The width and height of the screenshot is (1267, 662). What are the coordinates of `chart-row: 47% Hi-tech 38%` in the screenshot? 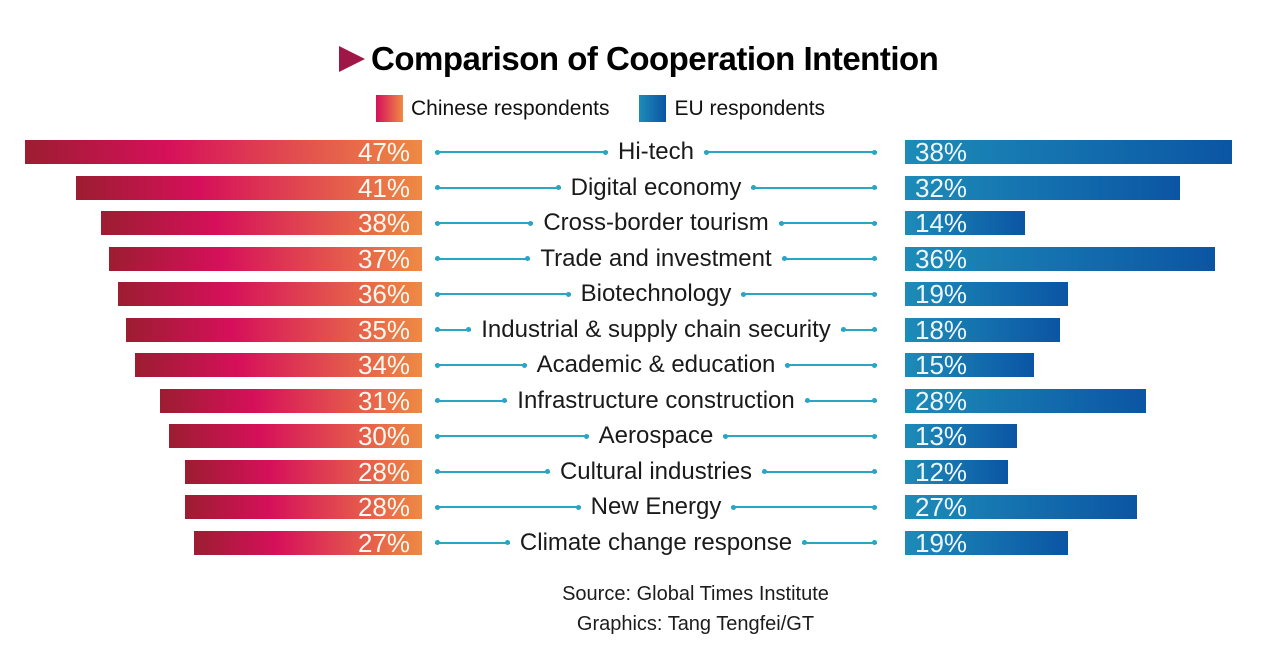 It's located at (633, 152).